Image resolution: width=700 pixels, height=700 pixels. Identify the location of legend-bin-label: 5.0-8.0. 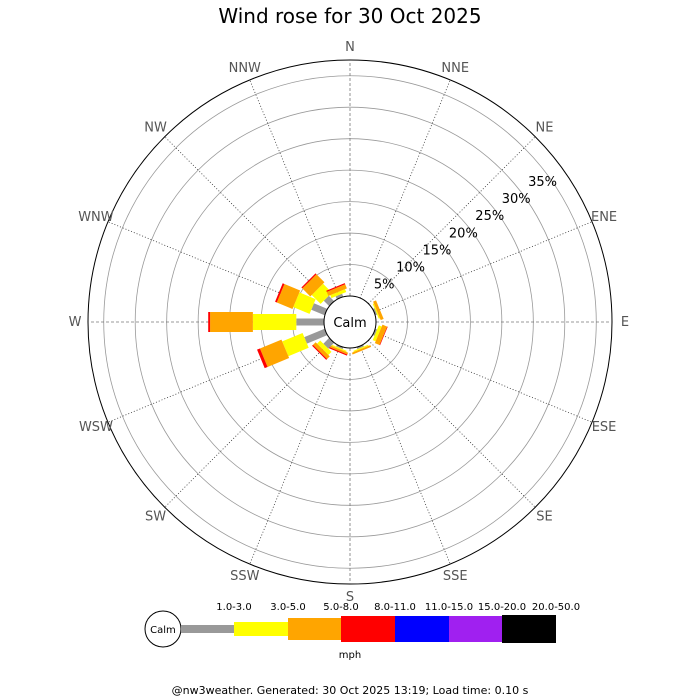
(340, 607).